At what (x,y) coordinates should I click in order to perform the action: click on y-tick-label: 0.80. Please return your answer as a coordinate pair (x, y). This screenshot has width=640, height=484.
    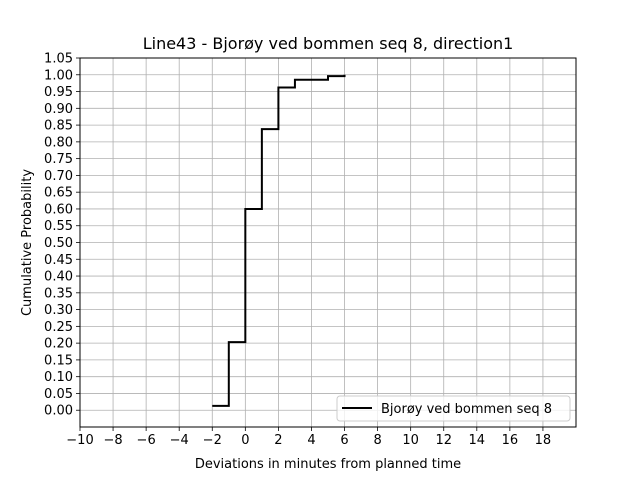
    Looking at the image, I should click on (58, 142).